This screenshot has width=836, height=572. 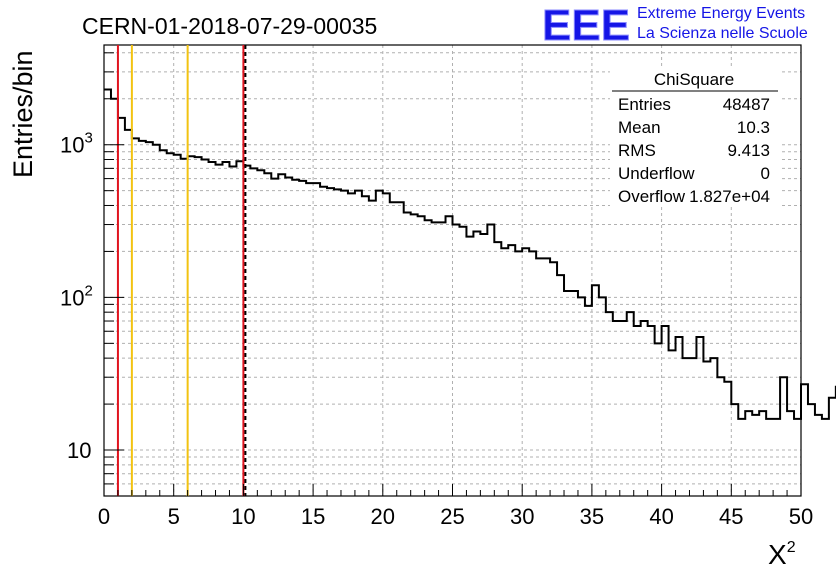 What do you see at coordinates (243, 516) in the screenshot?
I see `x-tick-label: 10` at bounding box center [243, 516].